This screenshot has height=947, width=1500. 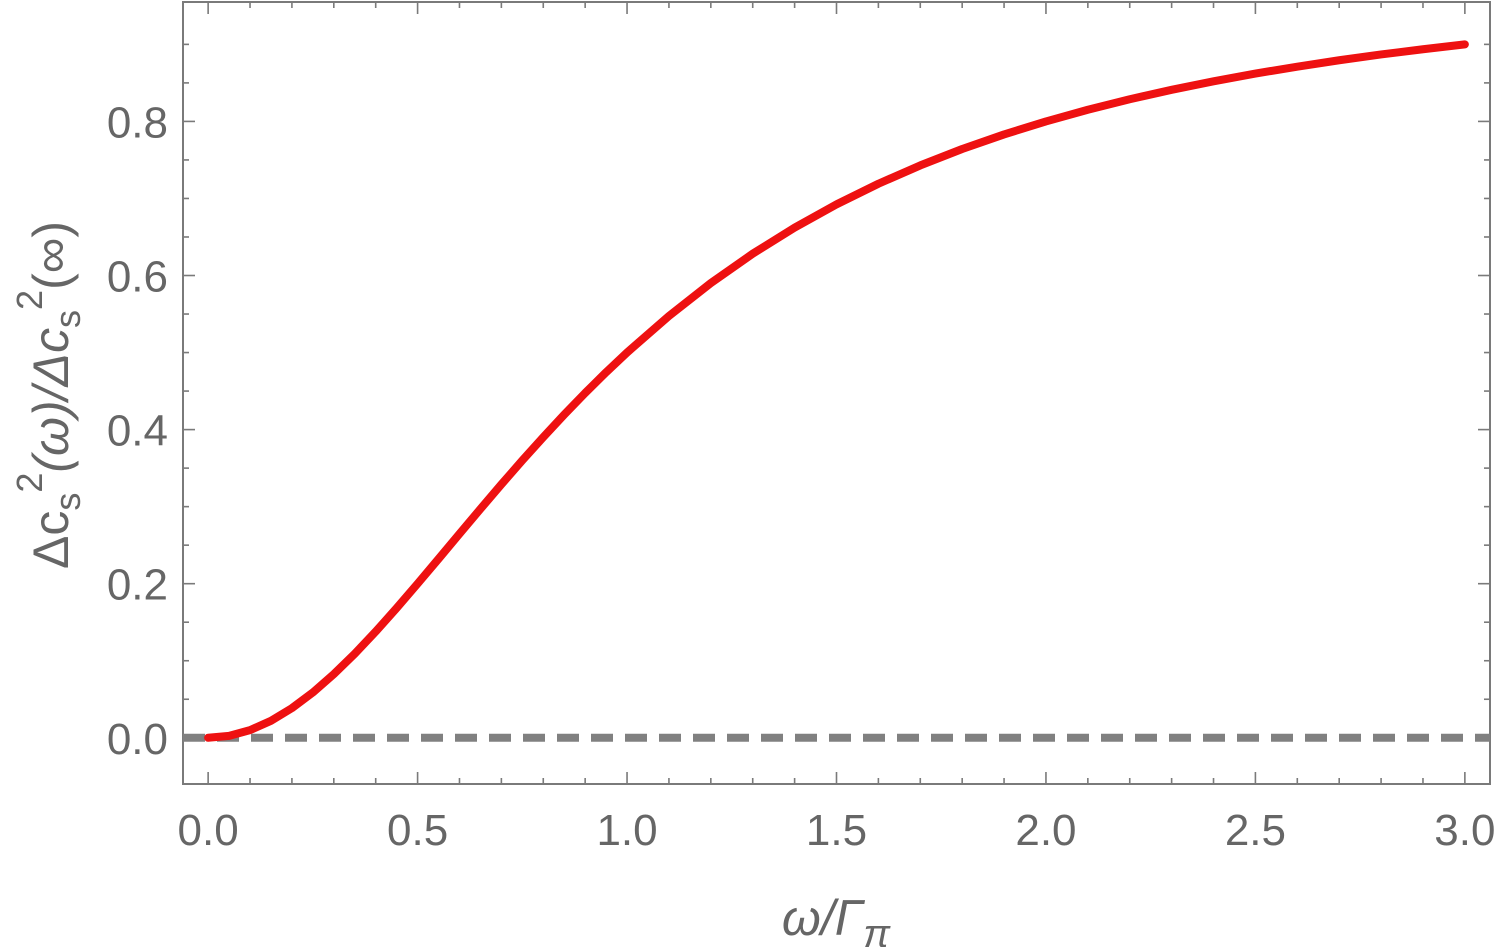 I want to click on x-tick-label: 2.5, so click(x=1255, y=830).